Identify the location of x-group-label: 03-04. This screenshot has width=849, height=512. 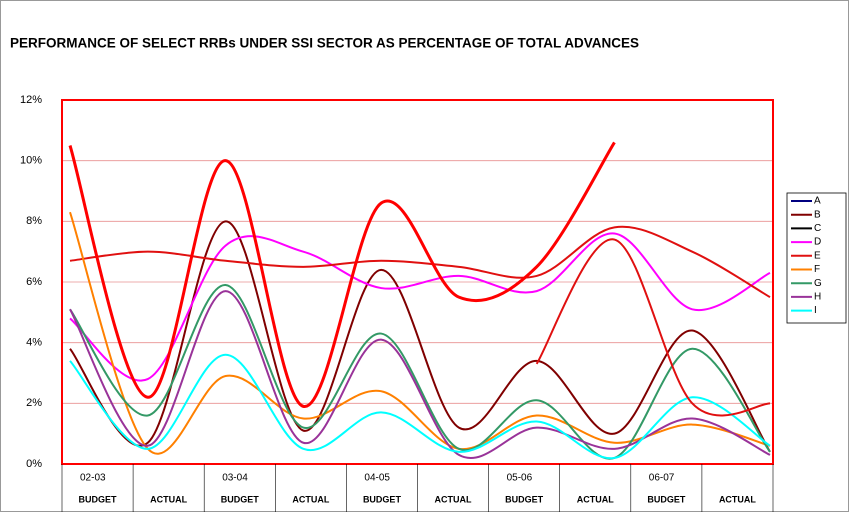
(235, 478).